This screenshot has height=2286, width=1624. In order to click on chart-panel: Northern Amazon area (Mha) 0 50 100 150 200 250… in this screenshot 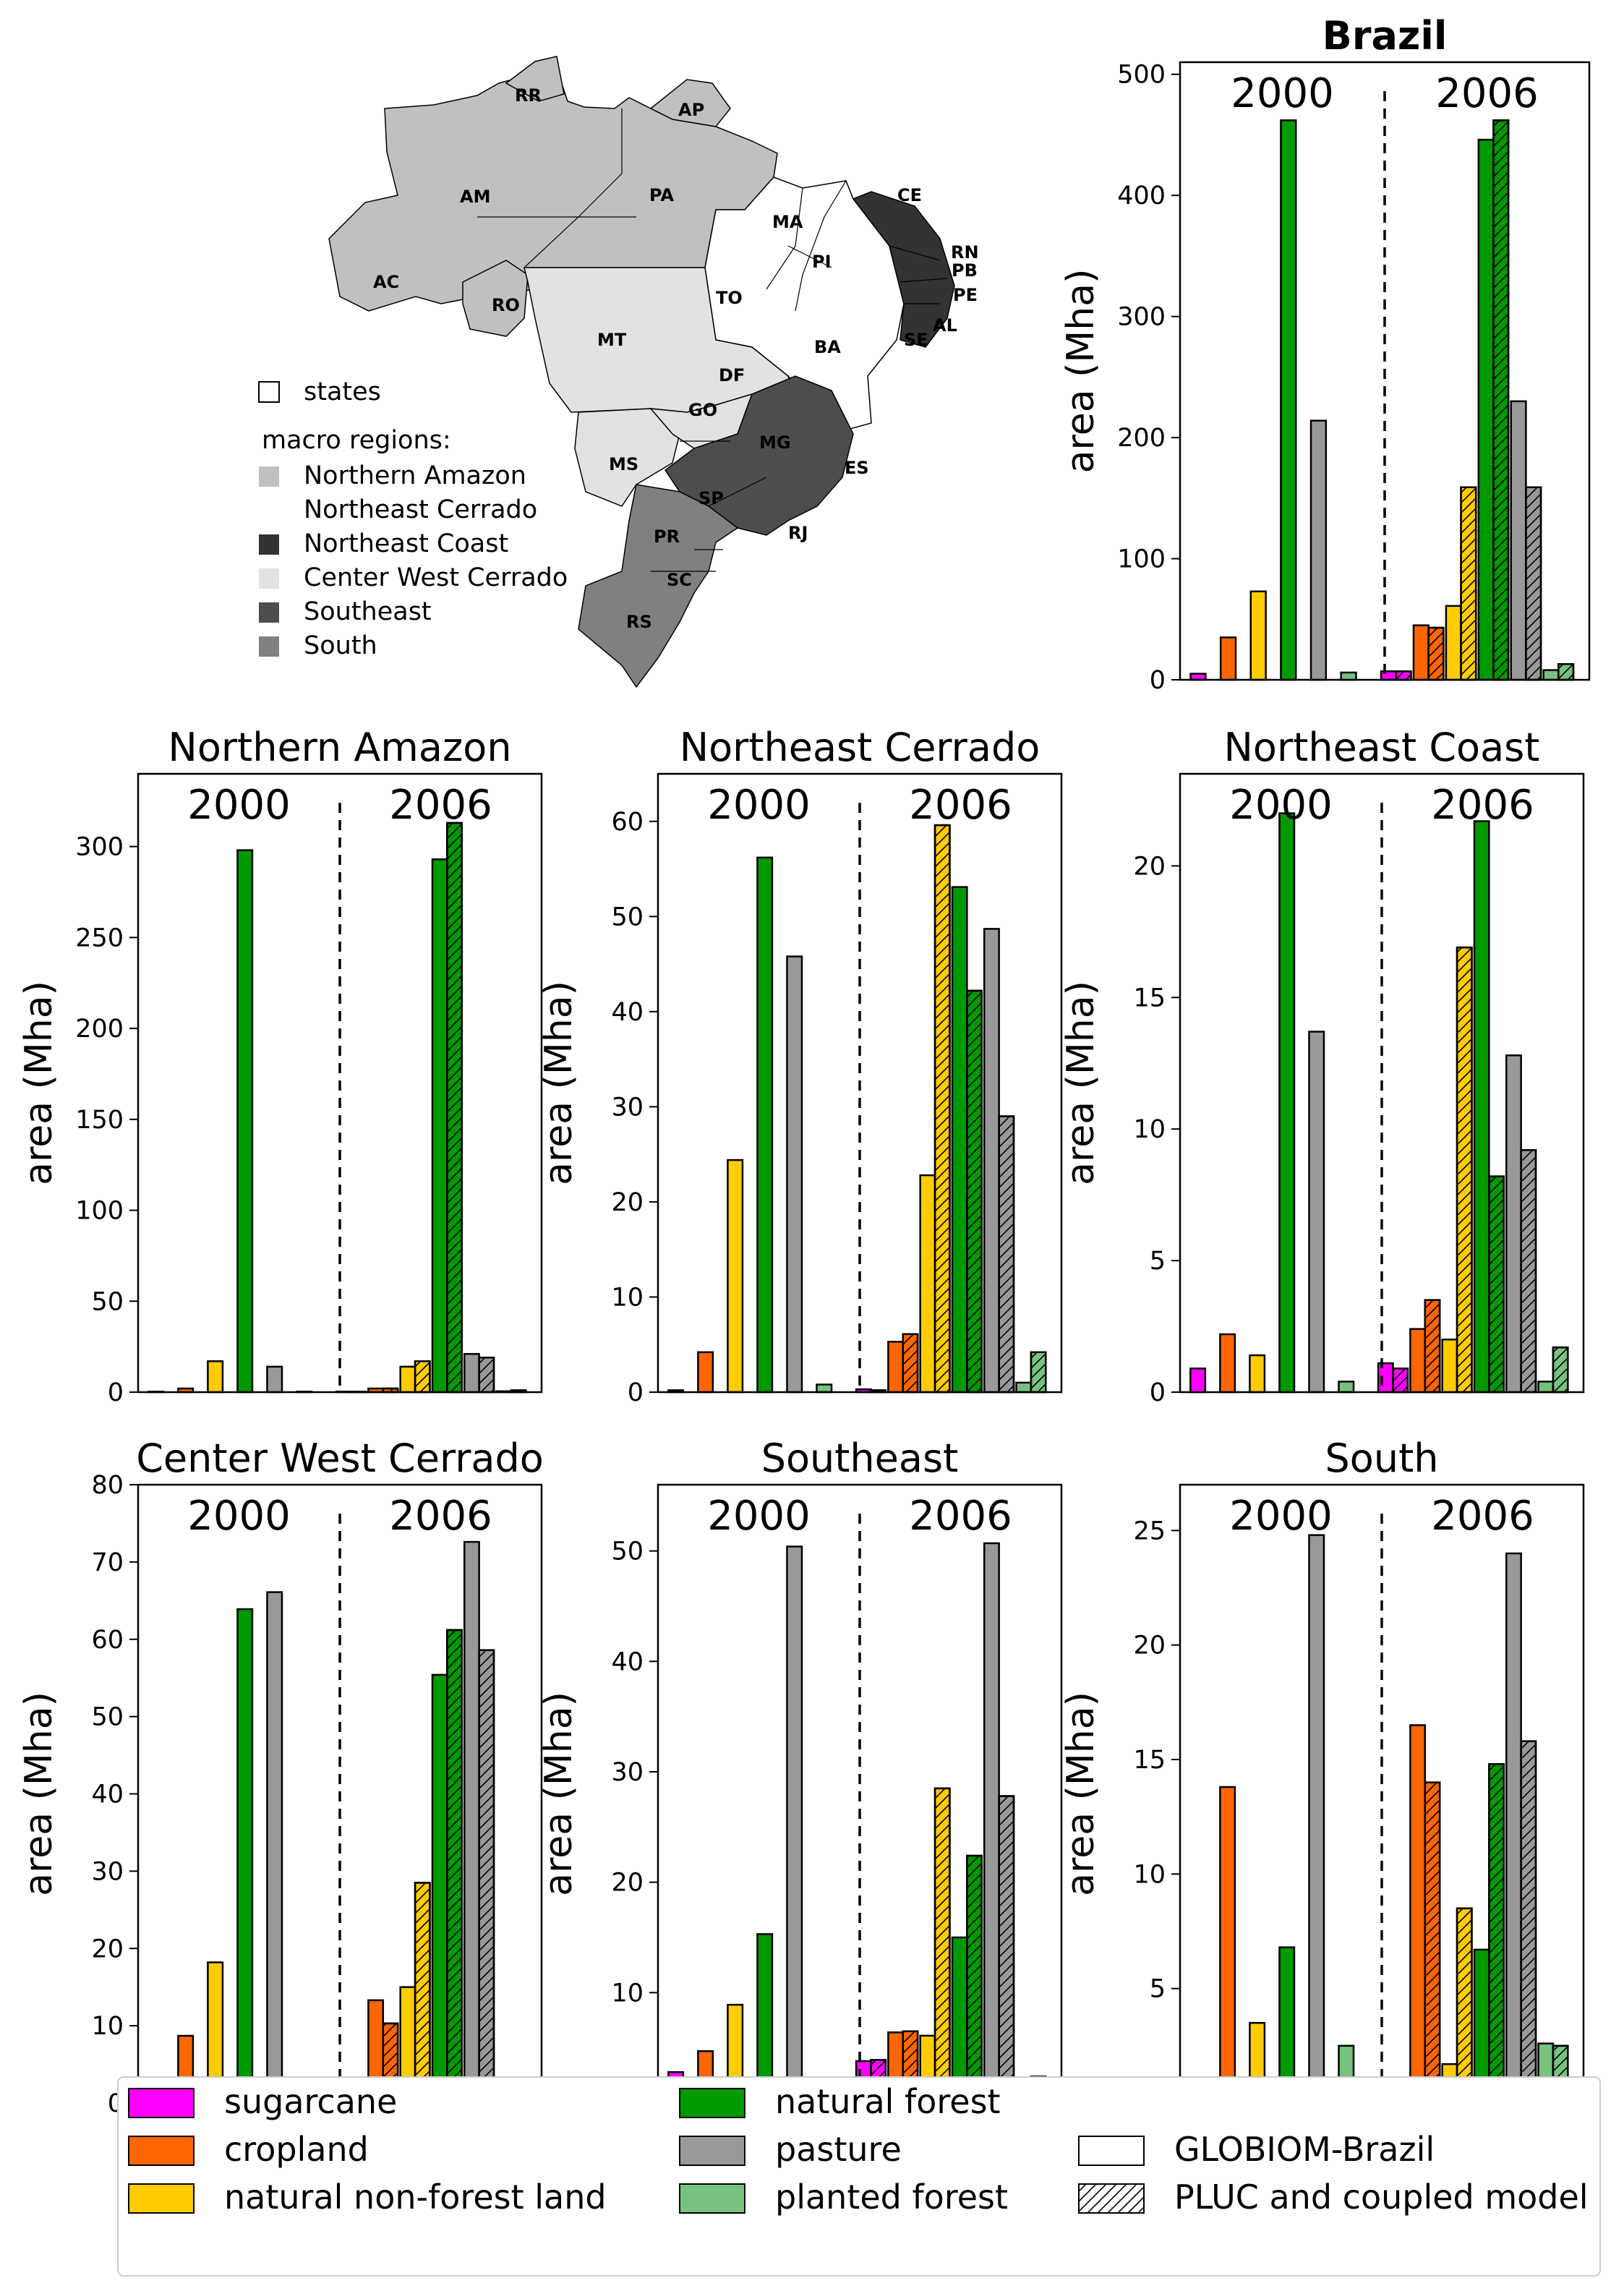, I will do `click(280, 1066)`.